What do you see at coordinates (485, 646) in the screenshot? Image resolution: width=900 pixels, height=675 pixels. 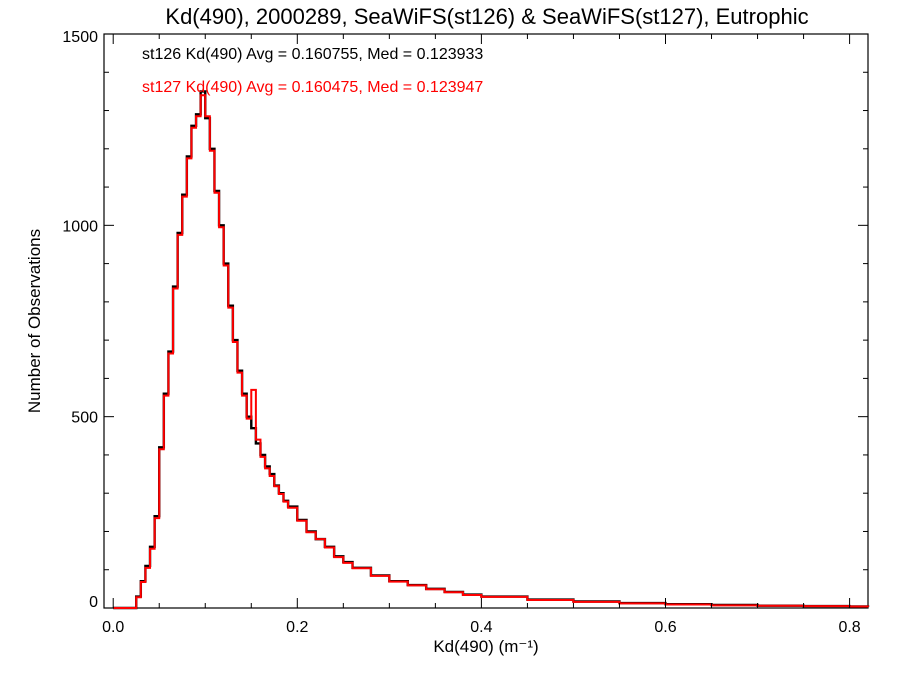 I see `x-axis-label: Kd(490) (m⁻¹)` at bounding box center [485, 646].